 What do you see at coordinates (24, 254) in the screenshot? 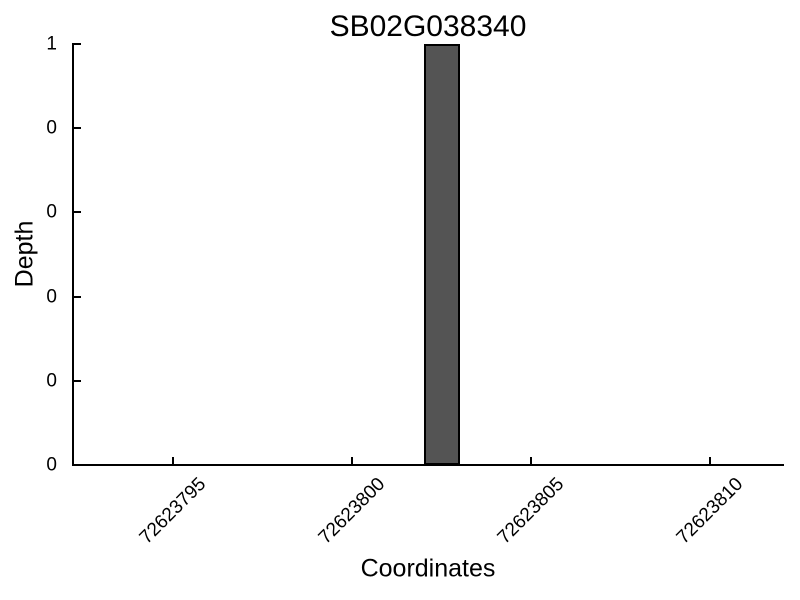
I see `y-axis-title: Depth` at bounding box center [24, 254].